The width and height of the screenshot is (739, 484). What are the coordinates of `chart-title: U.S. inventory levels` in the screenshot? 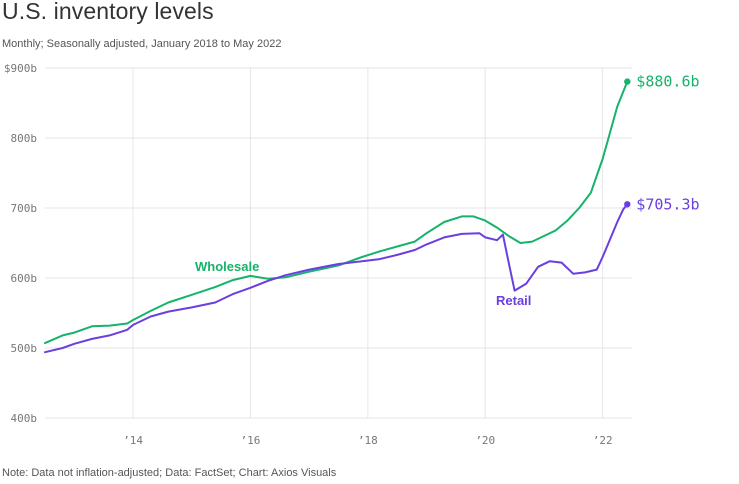 It's located at (108, 12).